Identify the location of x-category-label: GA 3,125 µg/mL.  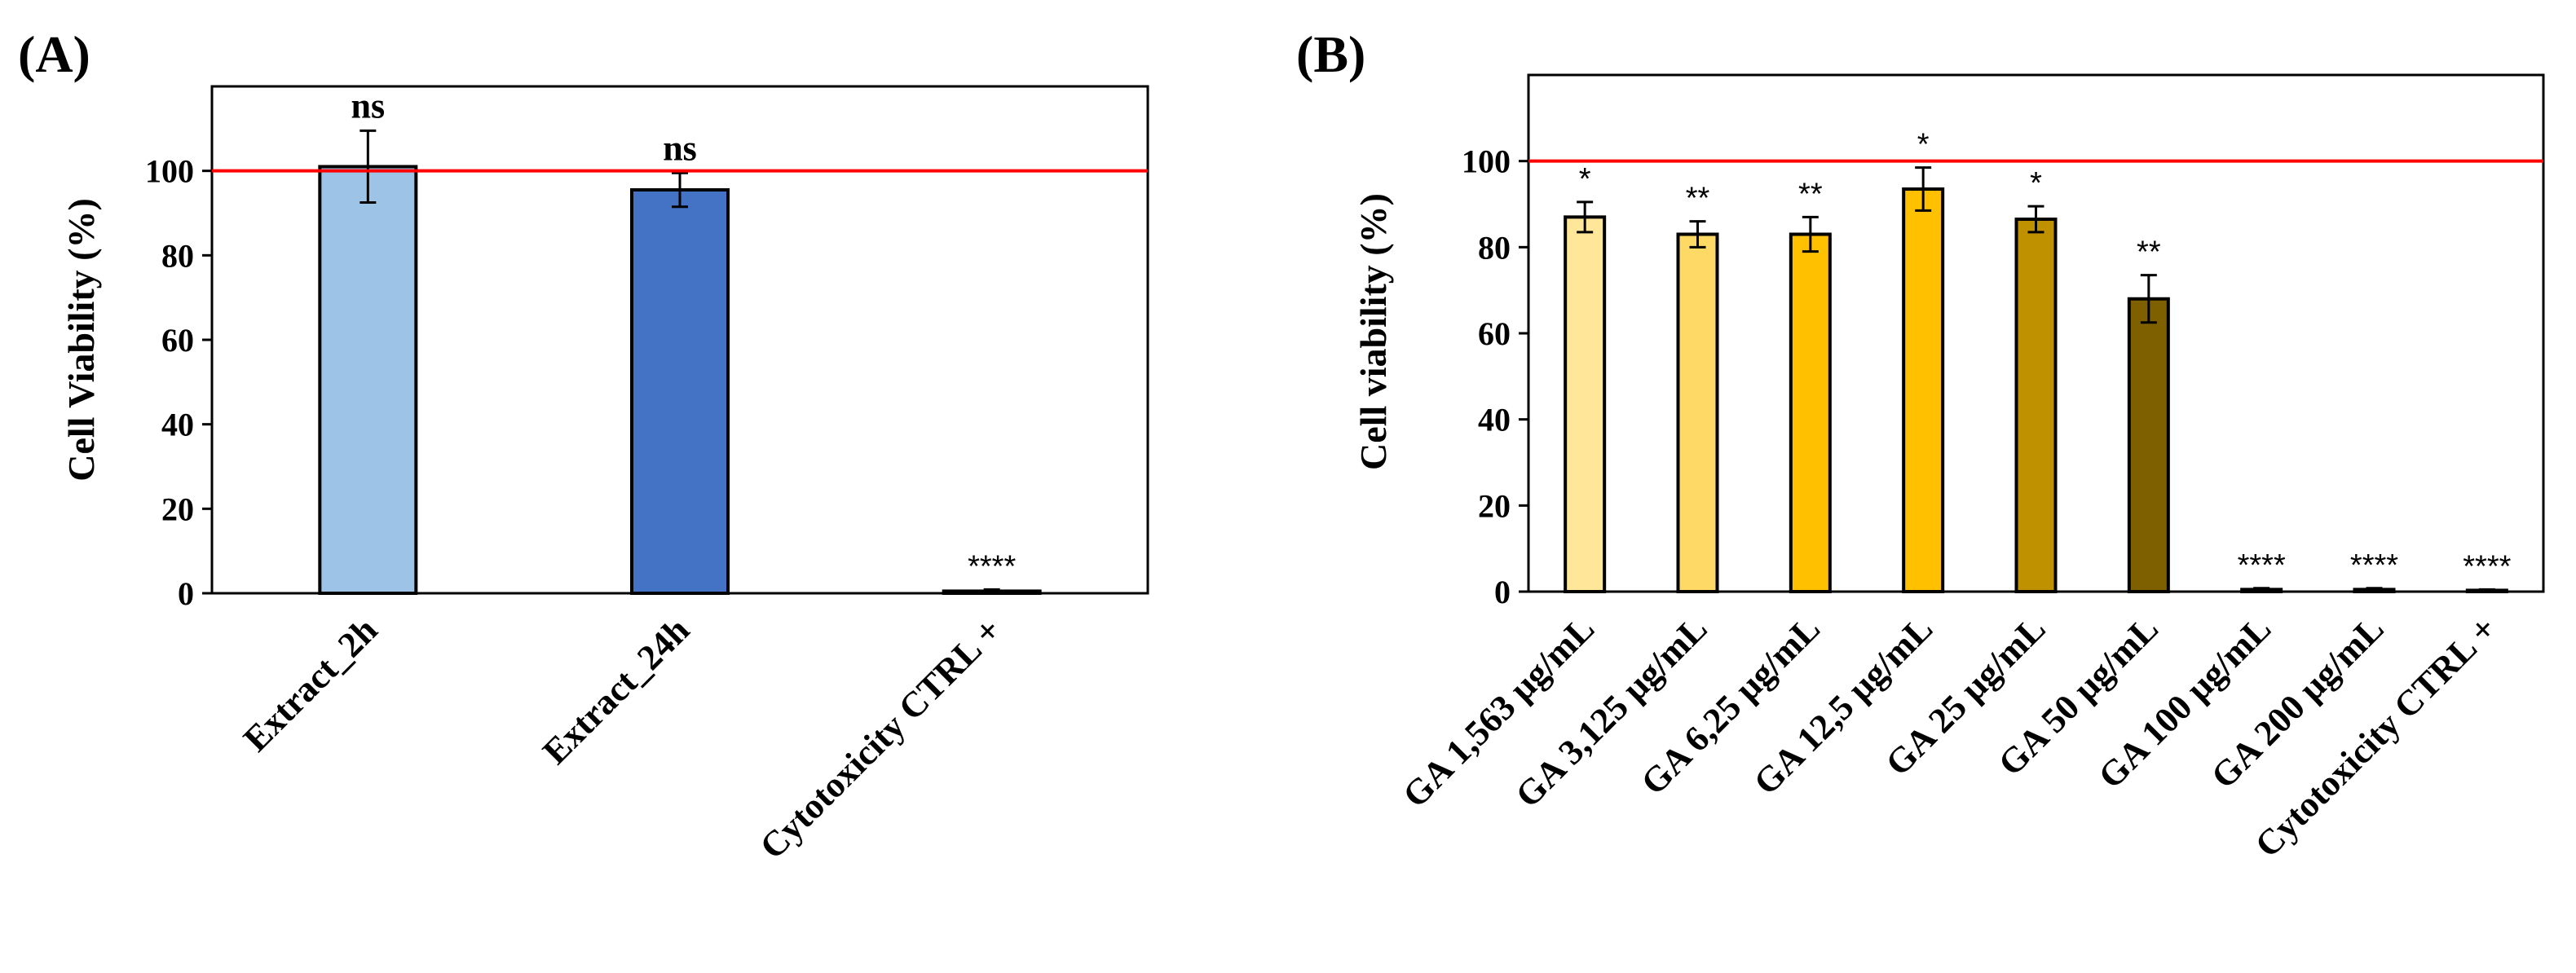
(1611, 711).